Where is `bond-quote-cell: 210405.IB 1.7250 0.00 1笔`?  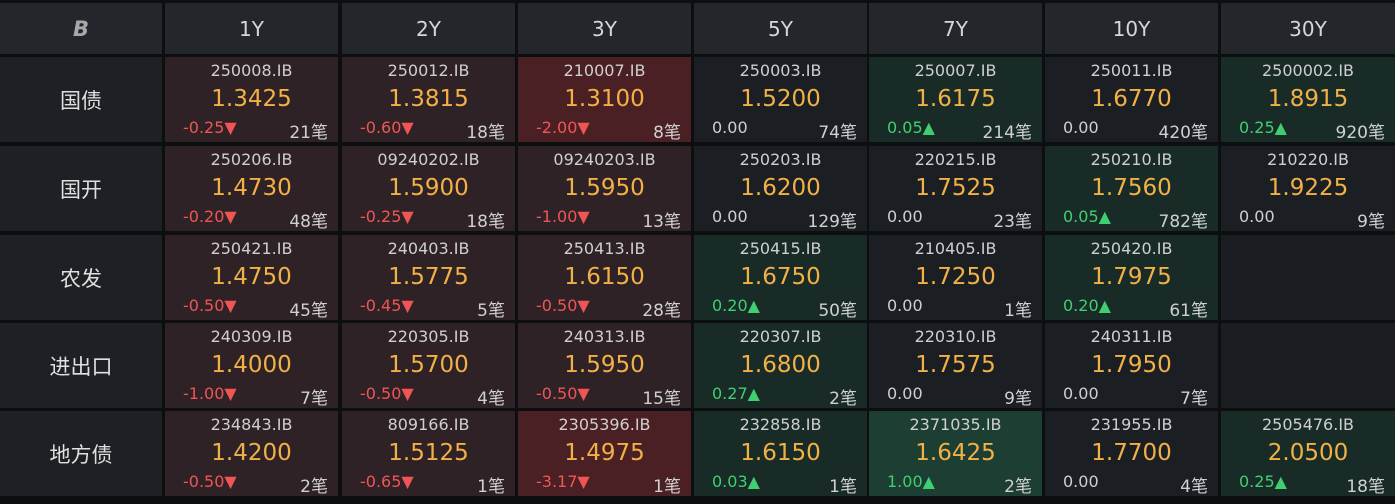 bond-quote-cell: 210405.IB 1.7250 0.00 1笔 is located at coordinates (955, 278).